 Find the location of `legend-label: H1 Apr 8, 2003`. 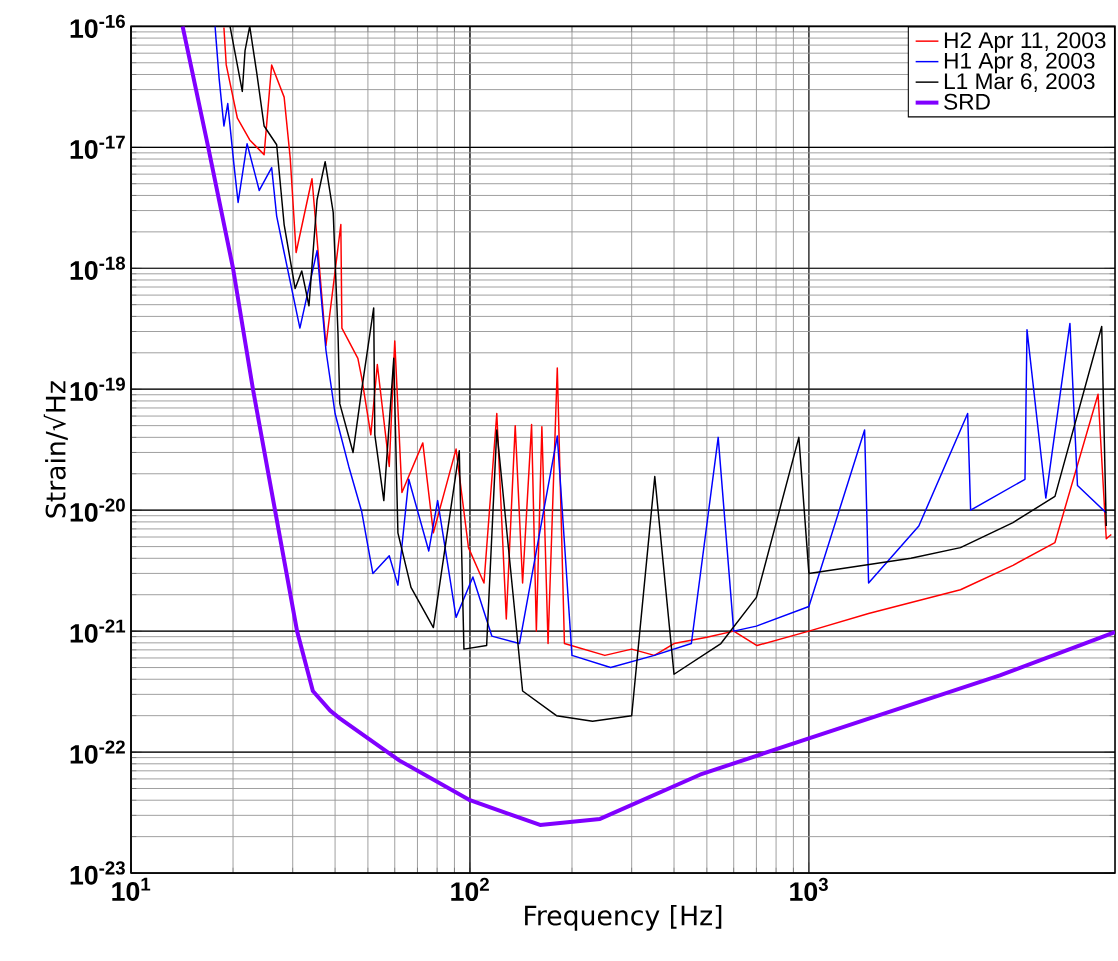

legend-label: H1 Apr 8, 2003 is located at coordinates (1019, 63).